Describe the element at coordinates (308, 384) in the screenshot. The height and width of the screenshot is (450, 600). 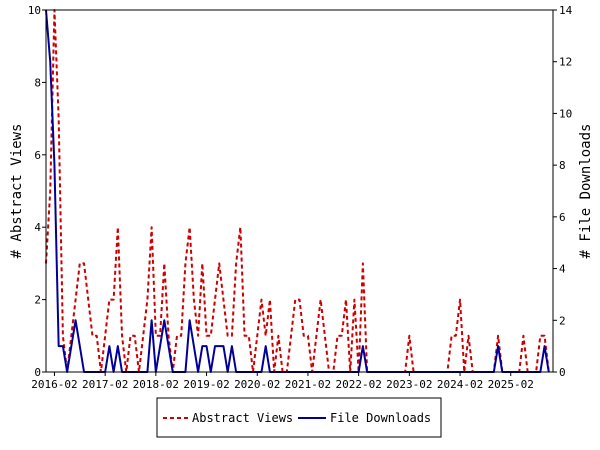
I see `x-axis-tick-label: 2021-02` at that location.